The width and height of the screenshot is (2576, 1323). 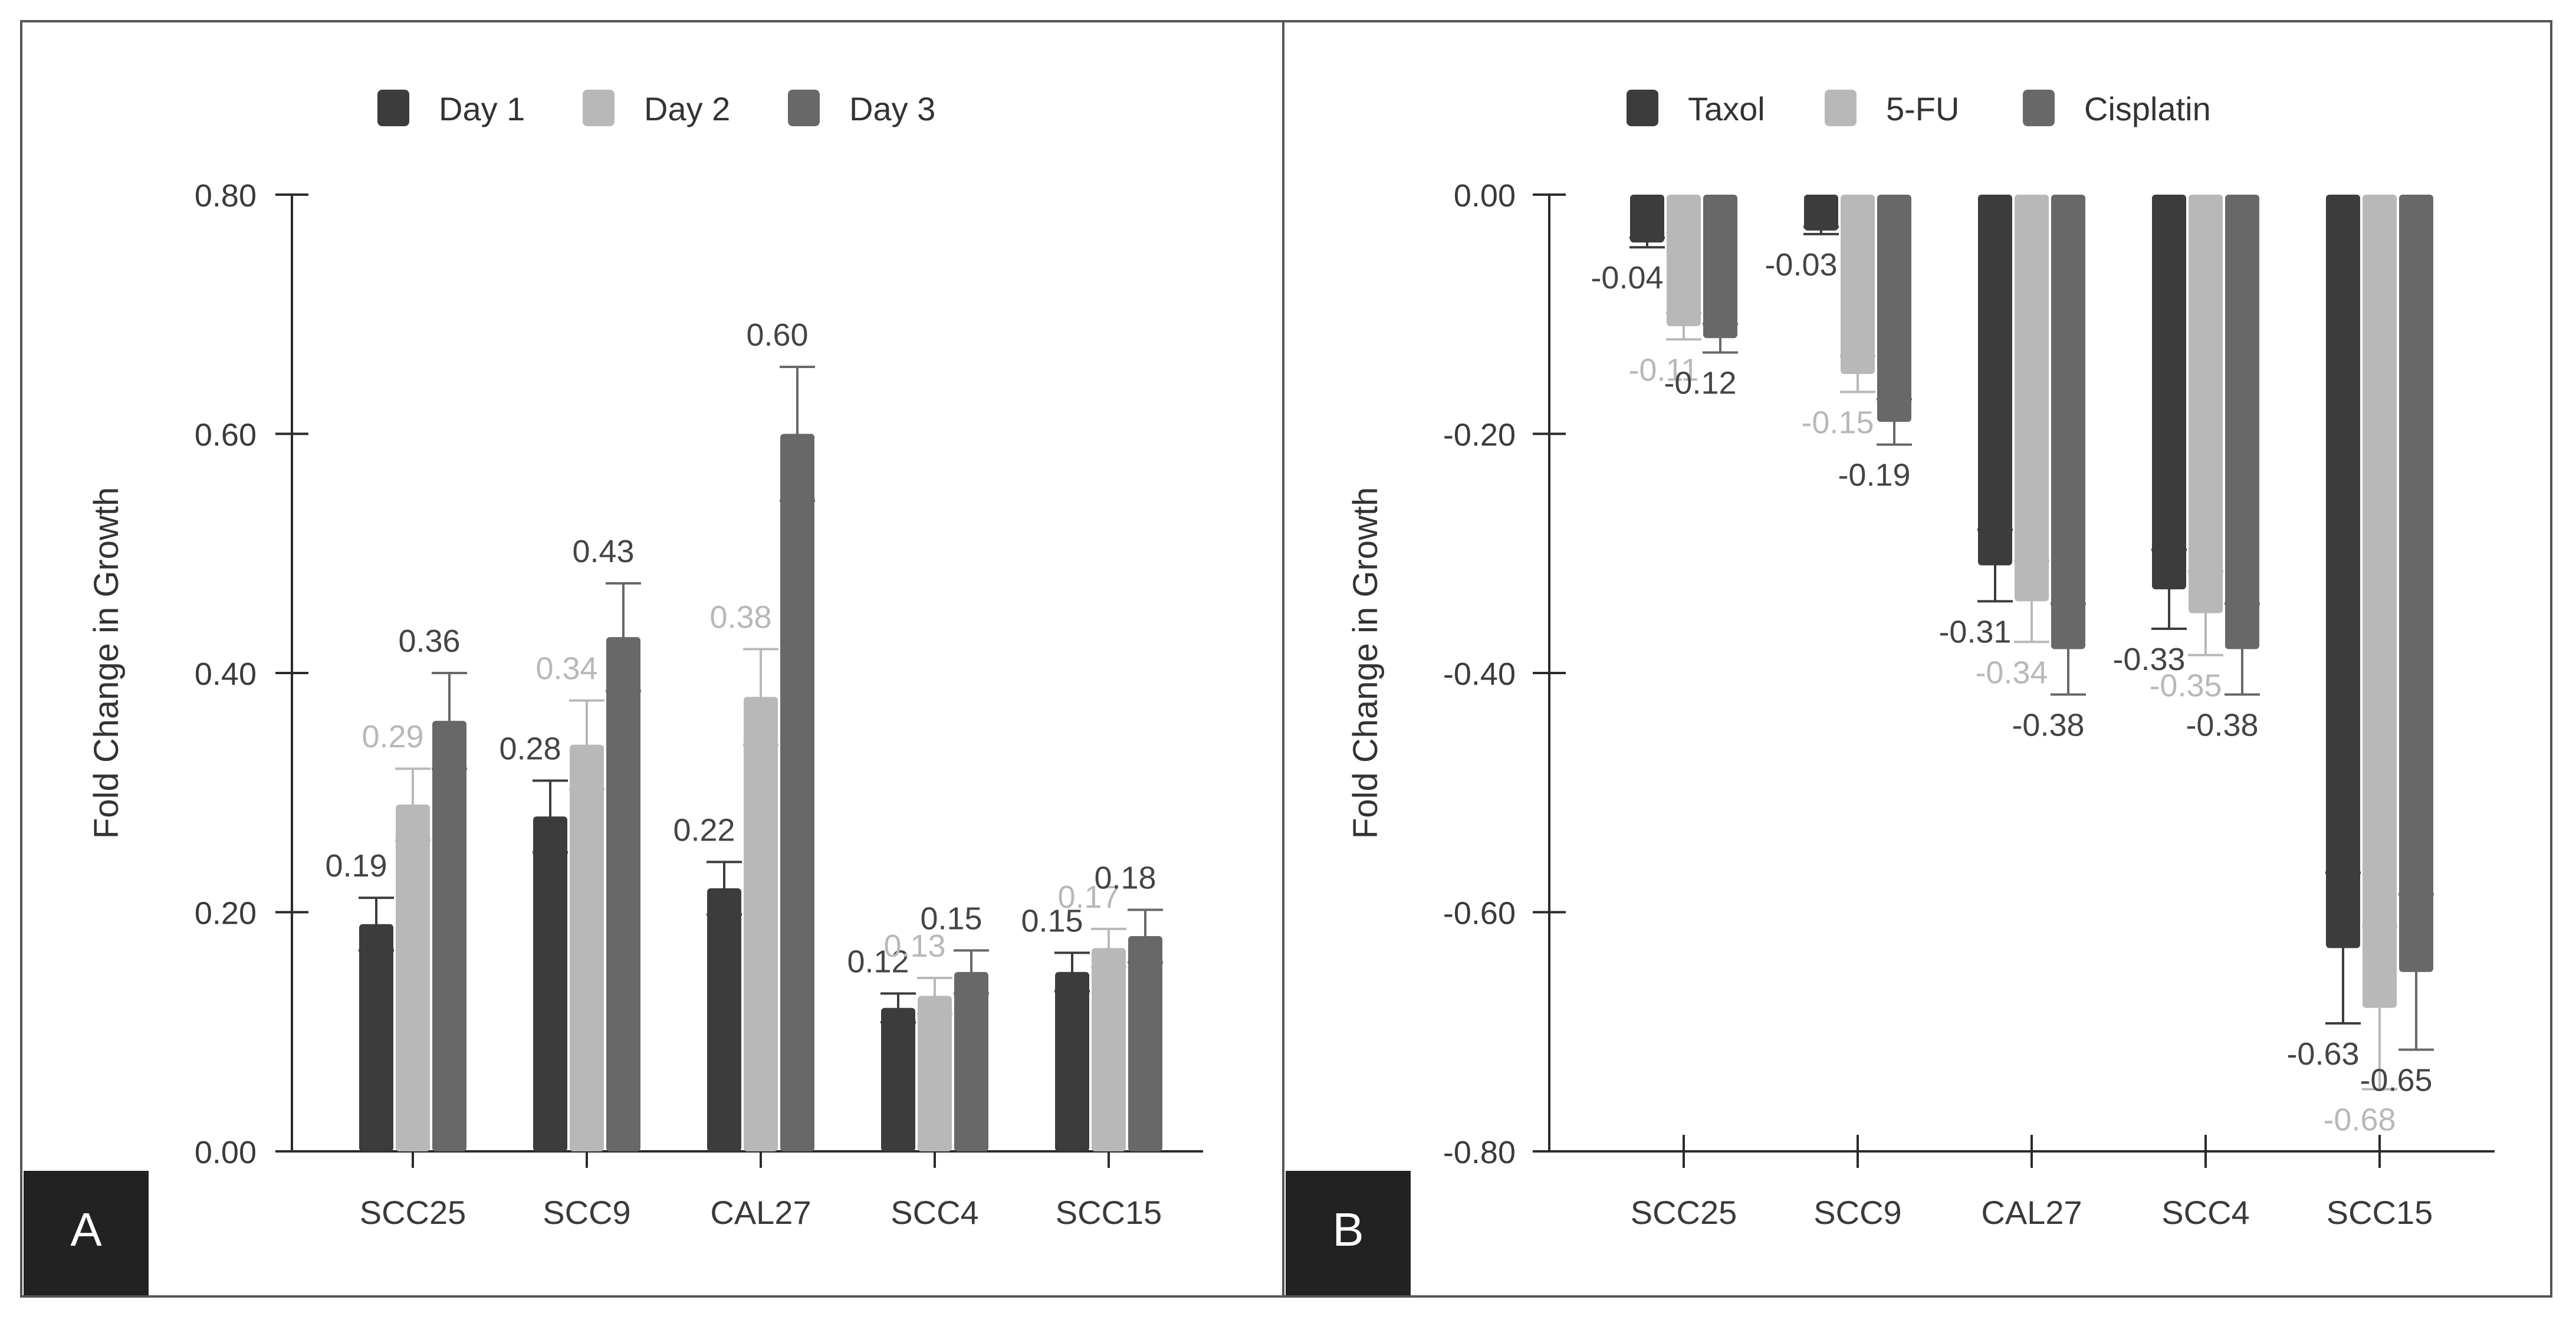 What do you see at coordinates (1700, 383) in the screenshot?
I see `data-label: -0.12` at bounding box center [1700, 383].